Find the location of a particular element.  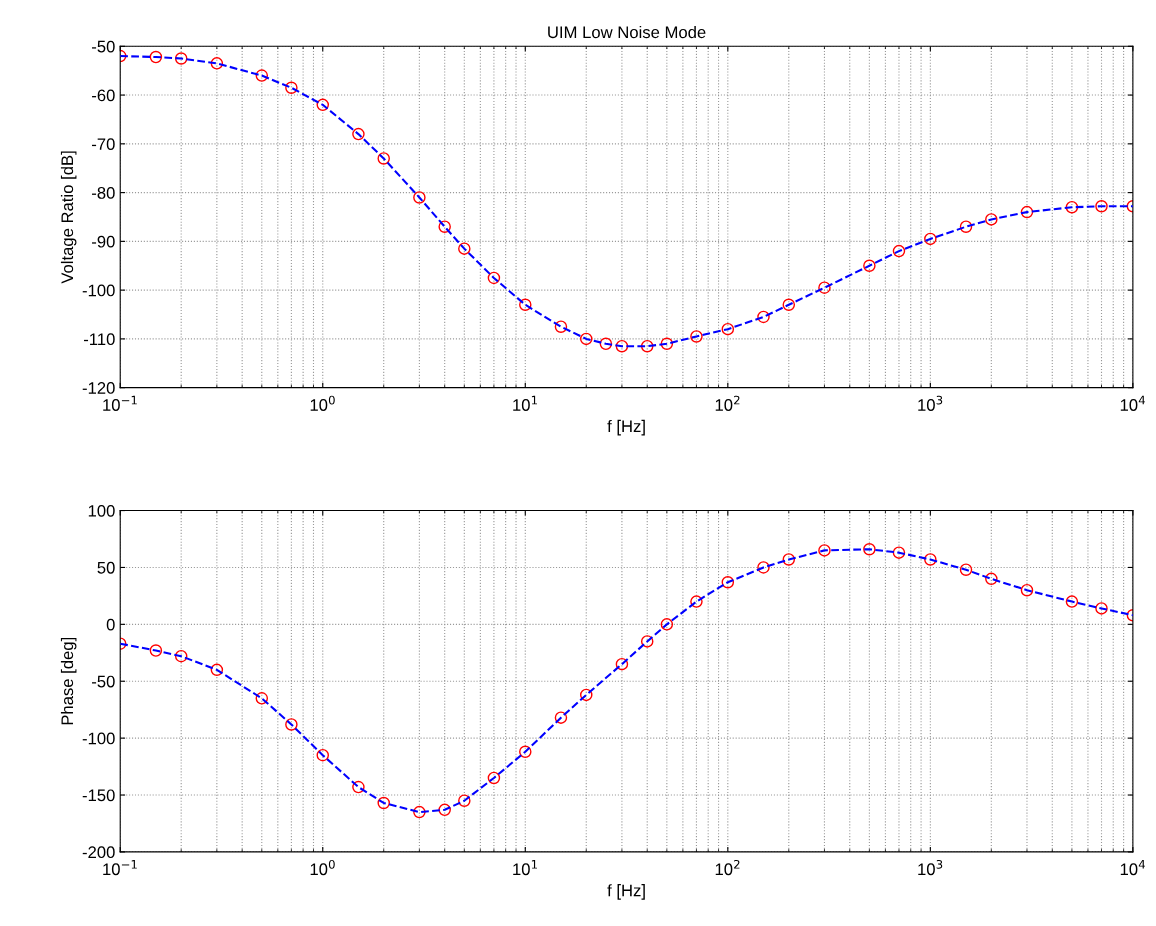

y-tick-label: -70 is located at coordinates (103, 144).